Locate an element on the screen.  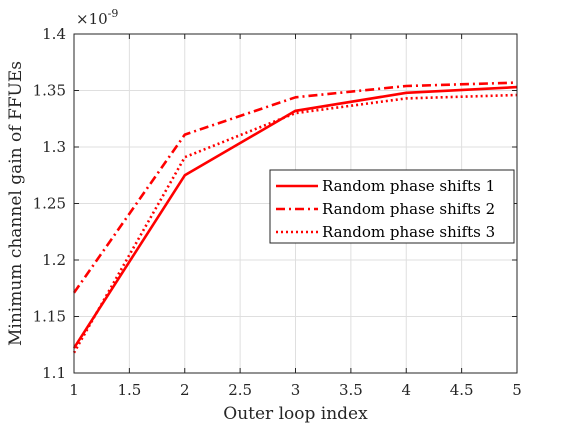
y-tick-label: 1.25 is located at coordinates (49, 204).